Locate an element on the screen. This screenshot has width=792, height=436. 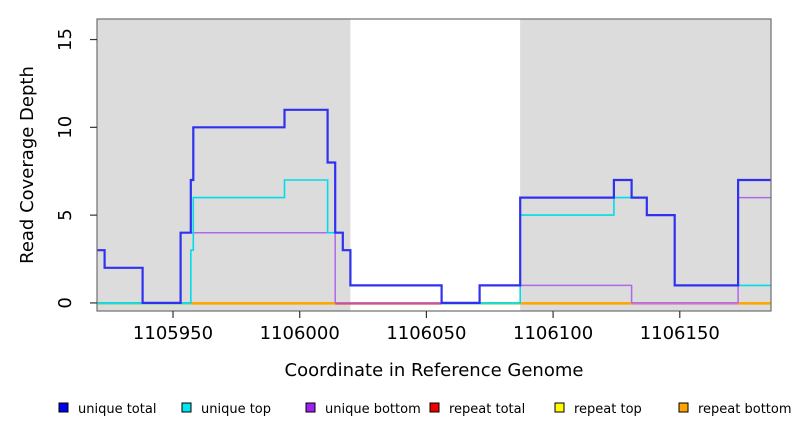
x-axis-label: Coordinate in Reference Genome is located at coordinates (434, 370).